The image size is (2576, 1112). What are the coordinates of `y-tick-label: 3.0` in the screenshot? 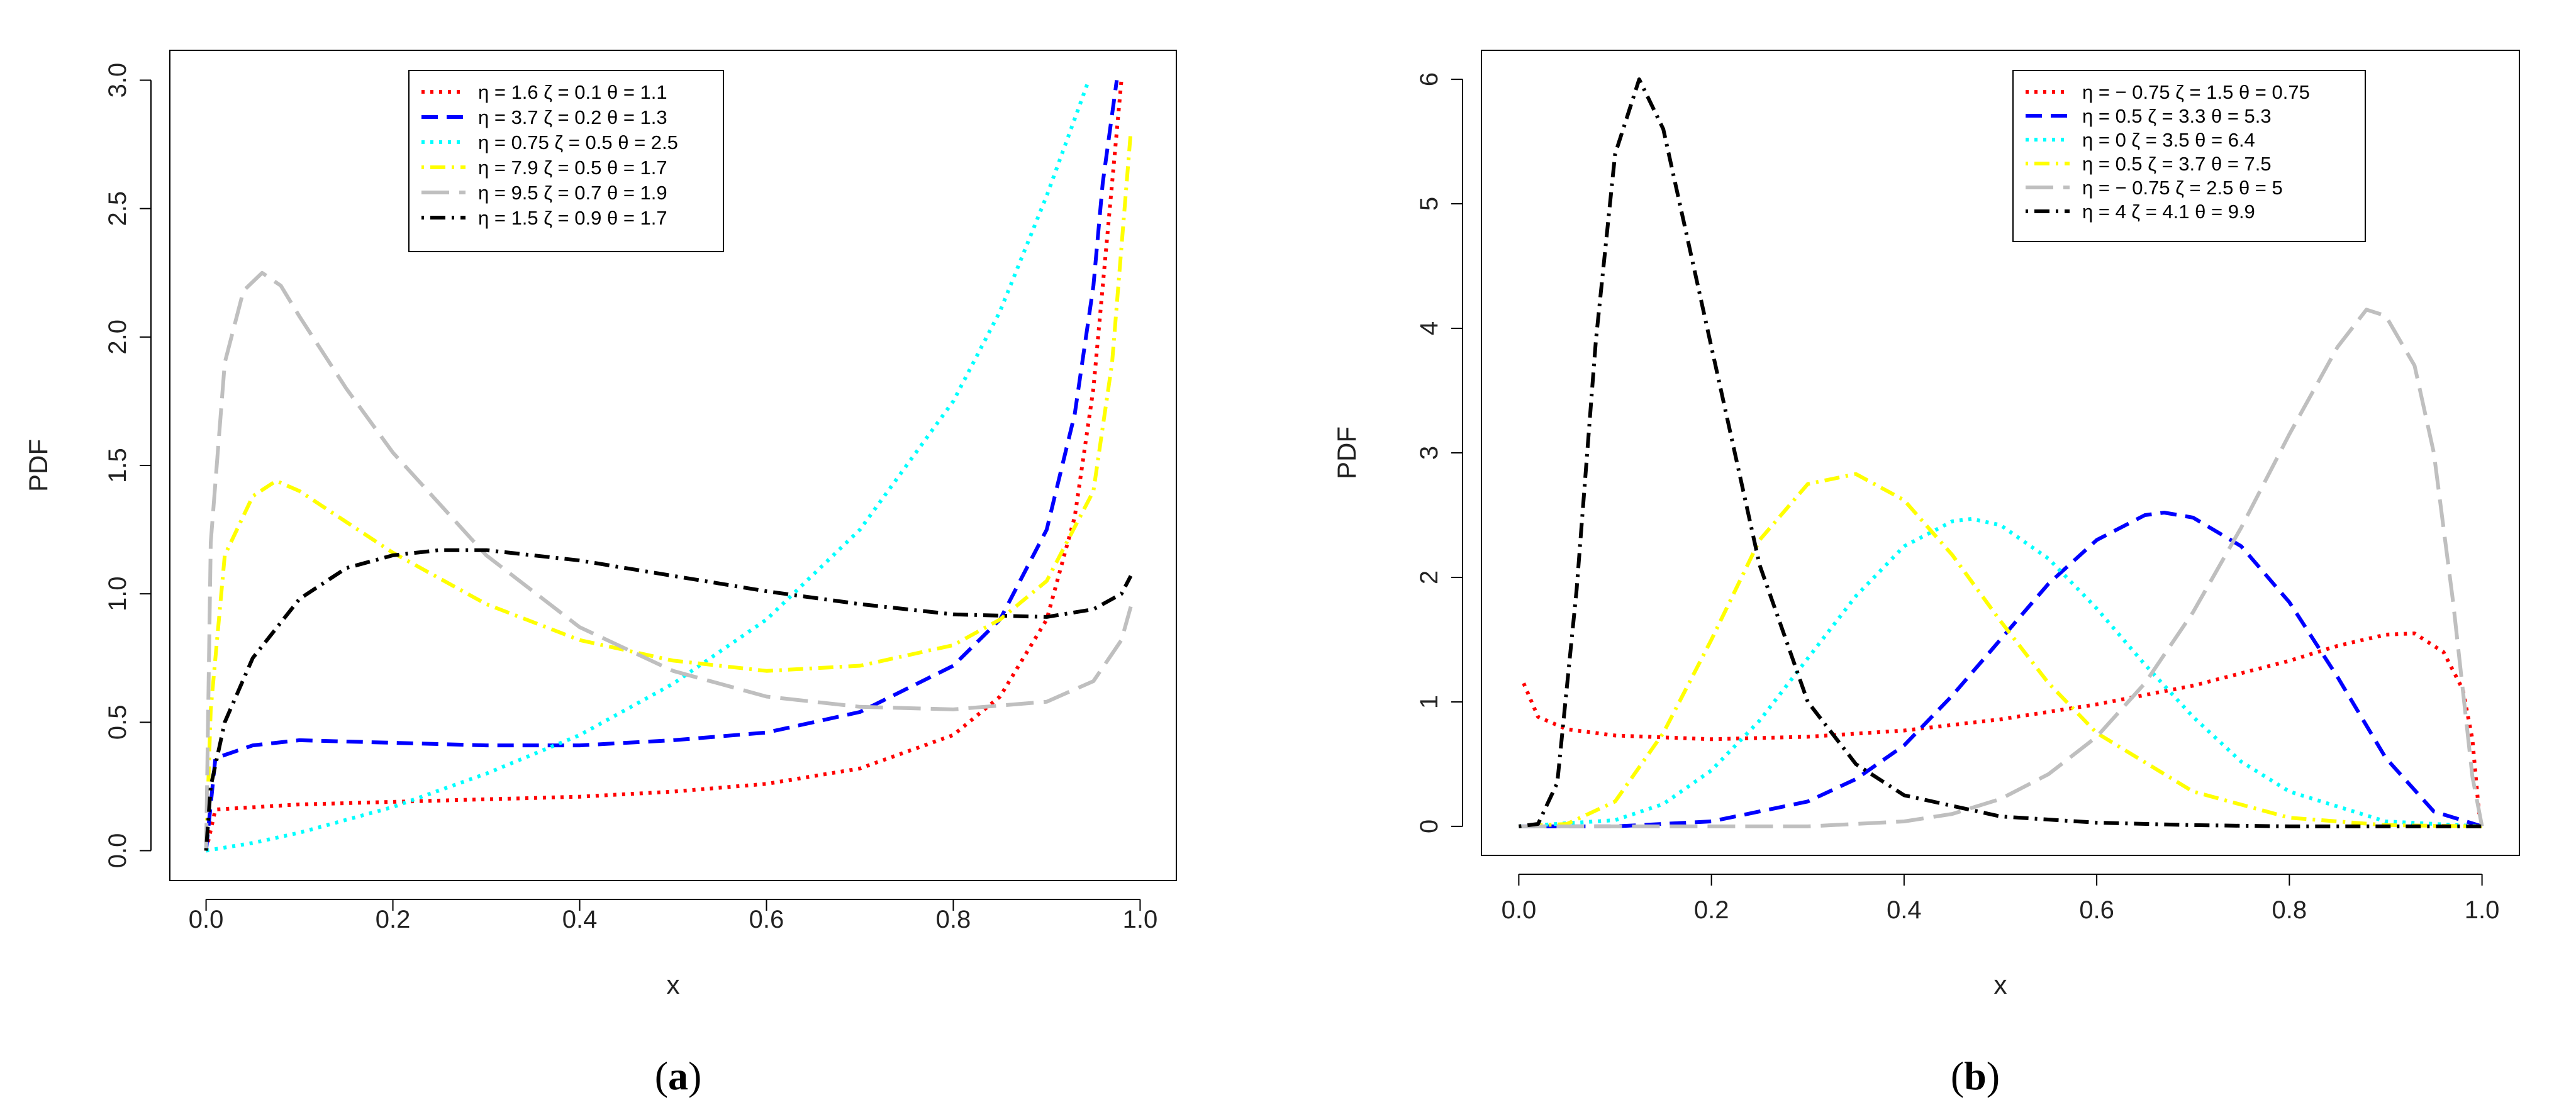 It's located at (117, 81).